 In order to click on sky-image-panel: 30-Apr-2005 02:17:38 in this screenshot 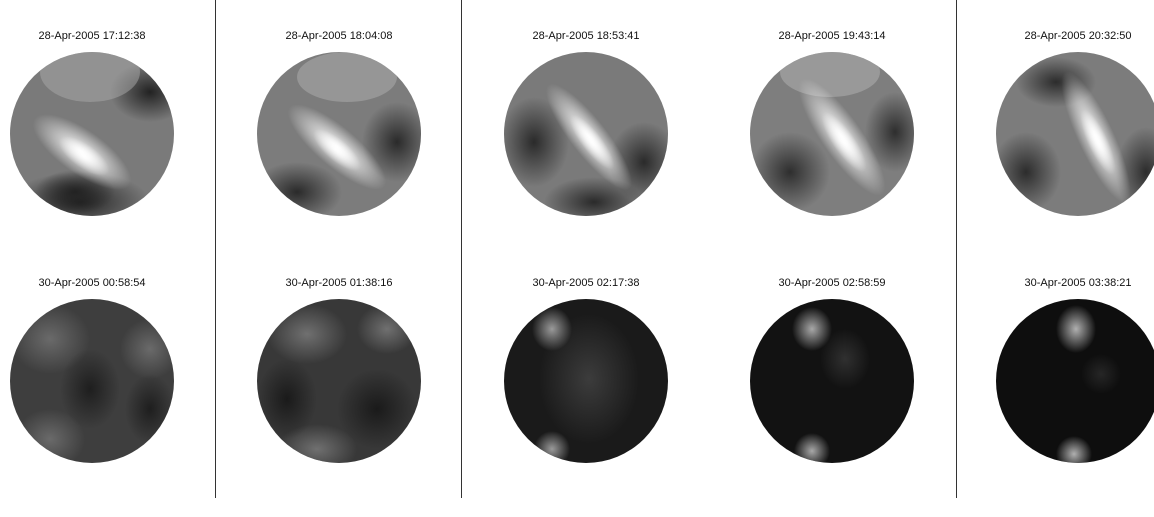, I will do `click(586, 397)`.